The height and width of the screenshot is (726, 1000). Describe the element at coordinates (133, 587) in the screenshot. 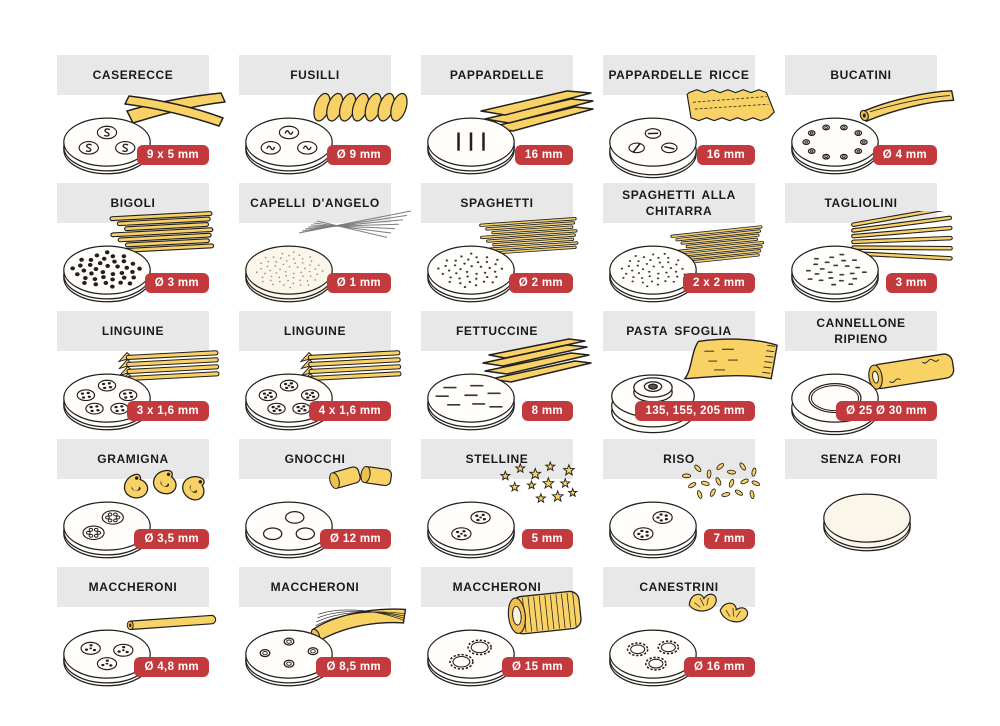

I see `pasta-name-bar: MACCHERONI` at that location.